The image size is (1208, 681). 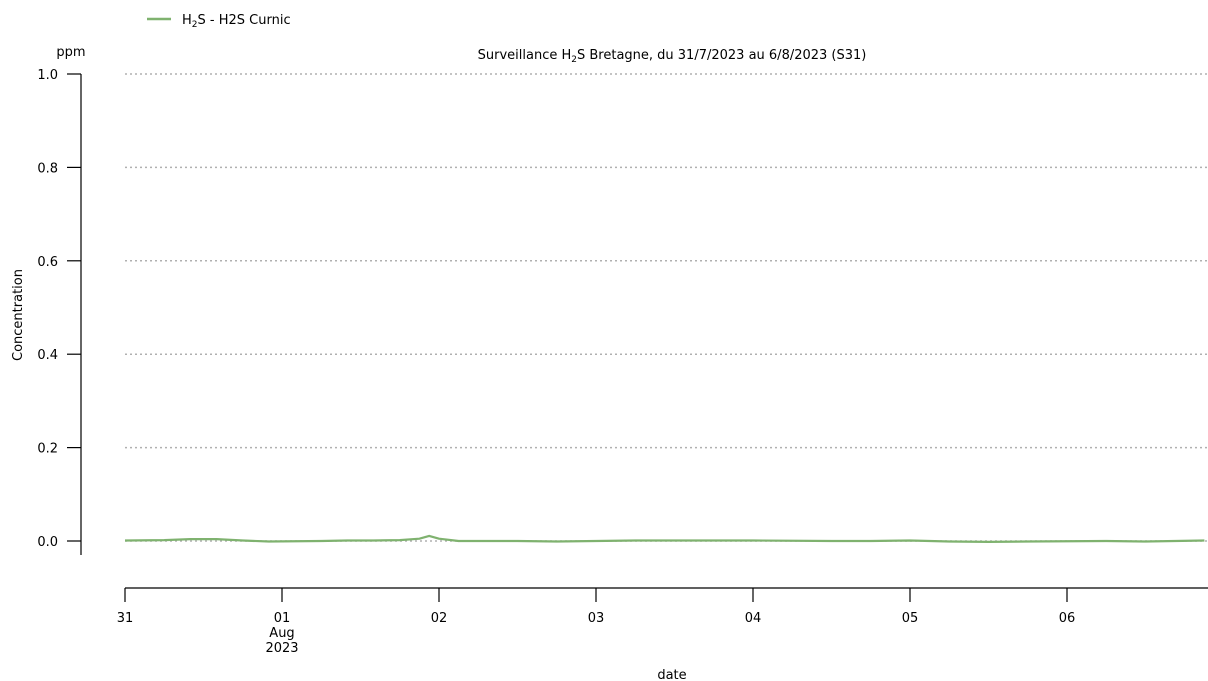 What do you see at coordinates (18, 315) in the screenshot?
I see `y-axis-title: Concentration` at bounding box center [18, 315].